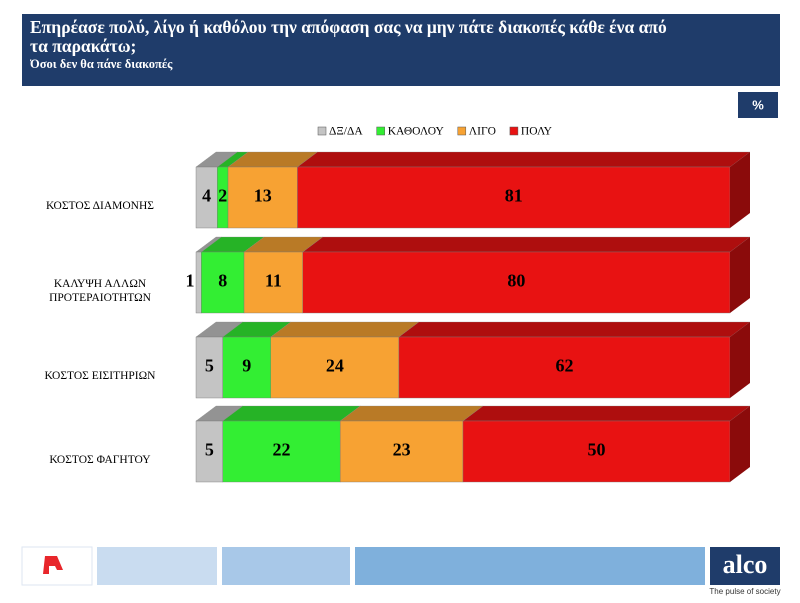  I want to click on footer-brand-box, so click(745, 566).